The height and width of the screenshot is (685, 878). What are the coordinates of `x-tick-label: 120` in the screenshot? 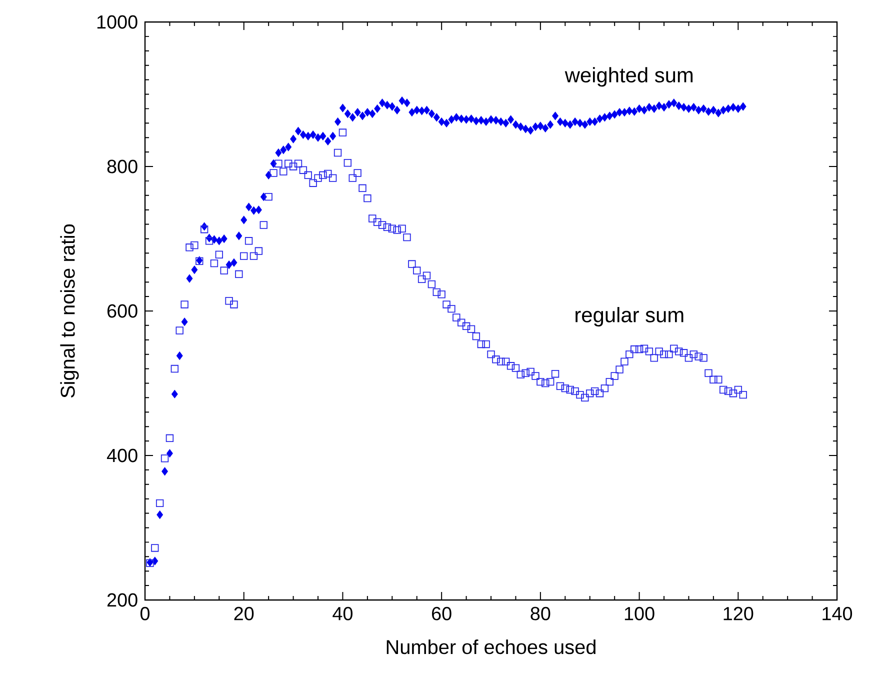 It's located at (739, 613).